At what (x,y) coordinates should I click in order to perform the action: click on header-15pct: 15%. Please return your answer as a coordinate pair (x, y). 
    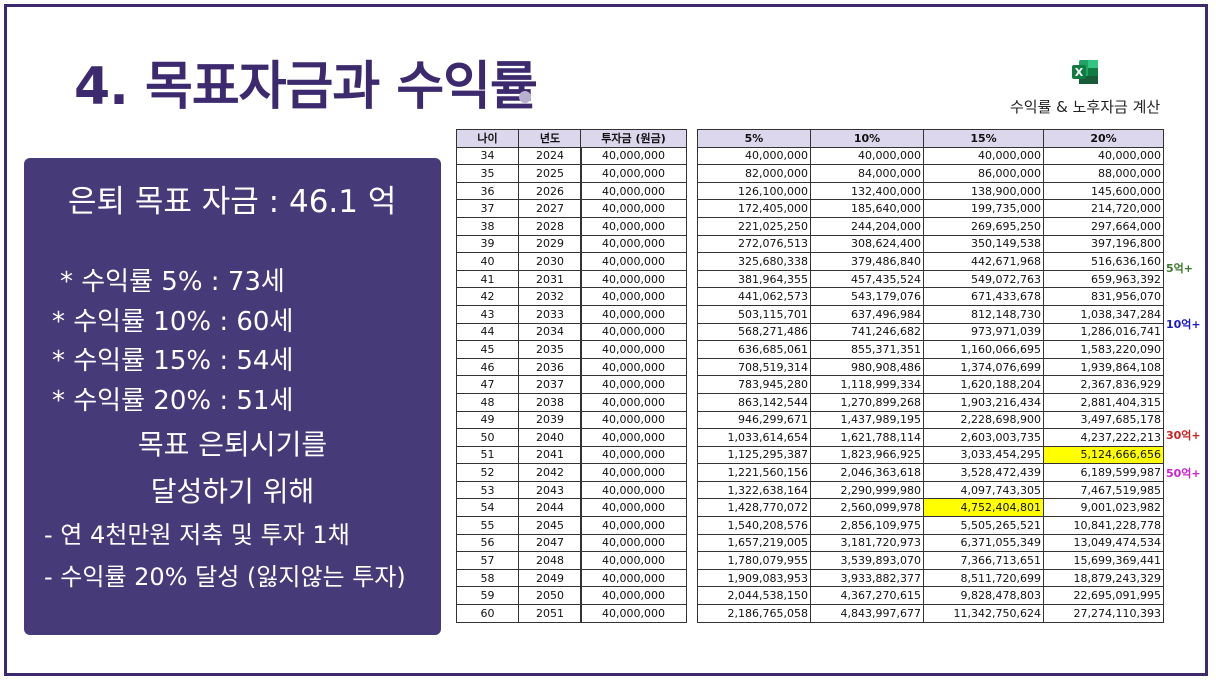
    Looking at the image, I should click on (983, 138).